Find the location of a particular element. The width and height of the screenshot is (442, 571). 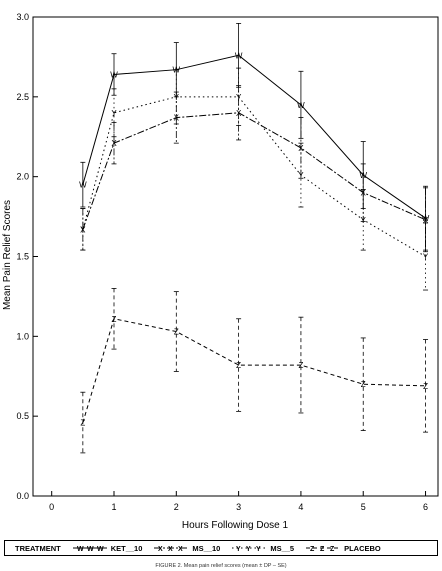

legend-item-ms-10: X X X MS__10 is located at coordinates (187, 548).